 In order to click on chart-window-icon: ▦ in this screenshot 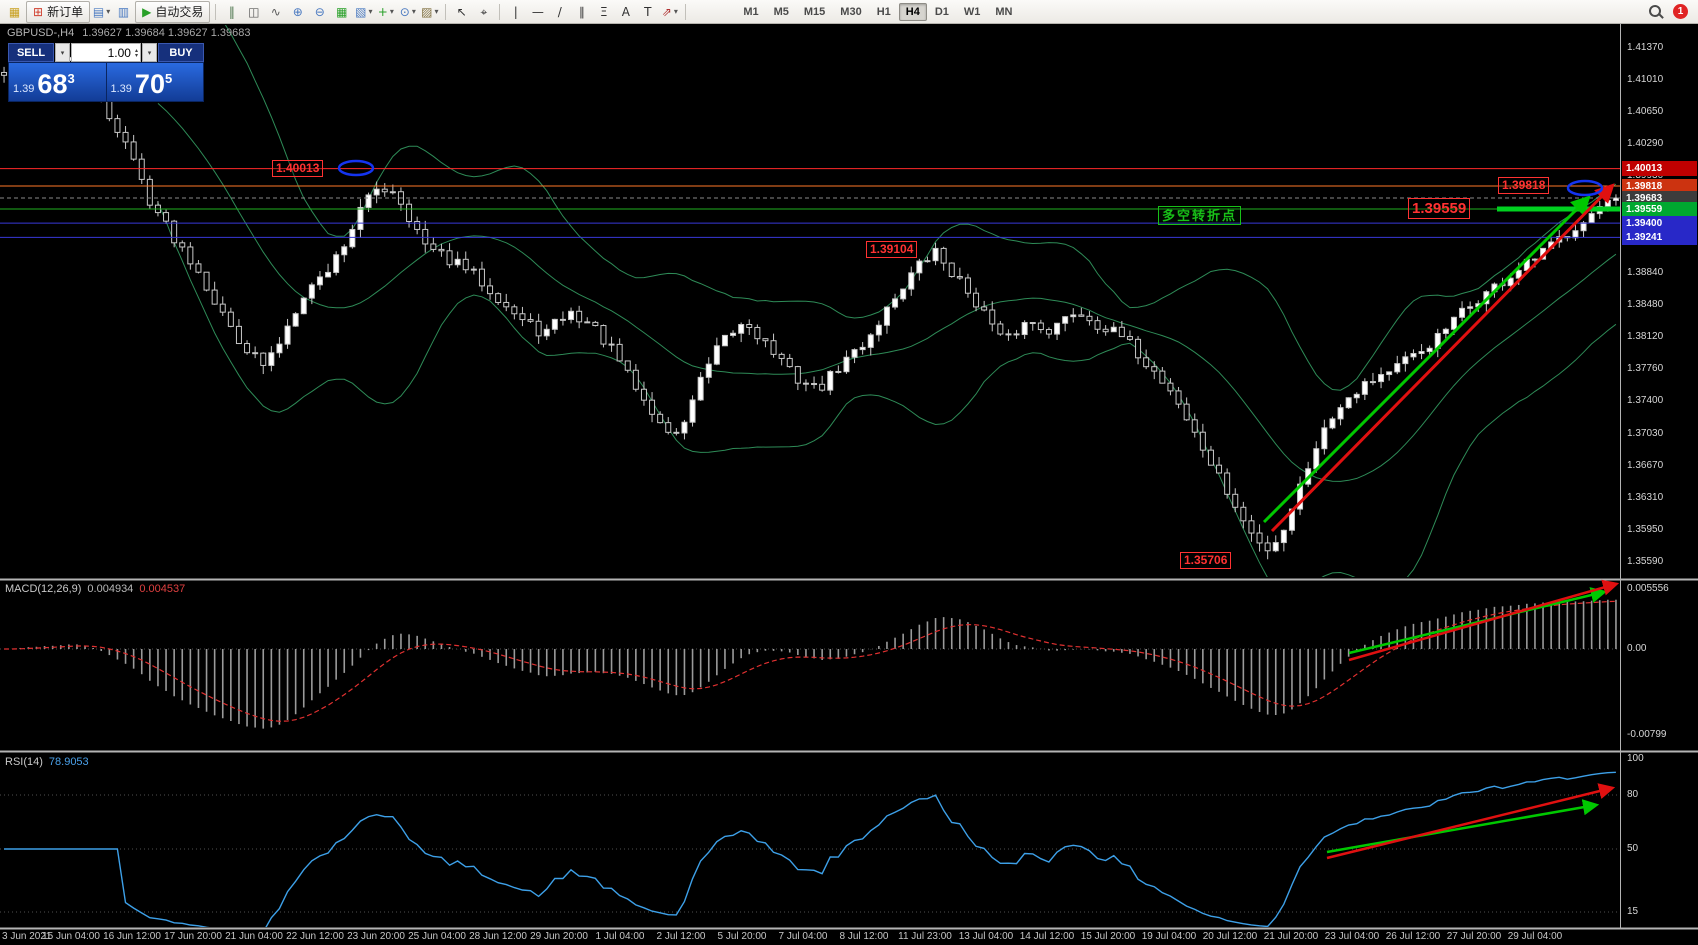, I will do `click(14, 12)`.